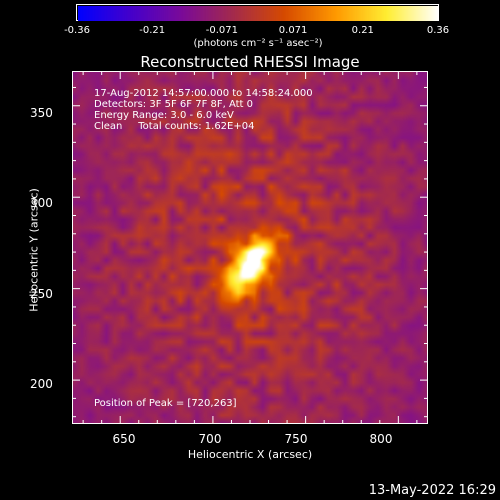  Describe the element at coordinates (362, 30) in the screenshot. I see `colorbar-tick-label: 0.21` at that location.